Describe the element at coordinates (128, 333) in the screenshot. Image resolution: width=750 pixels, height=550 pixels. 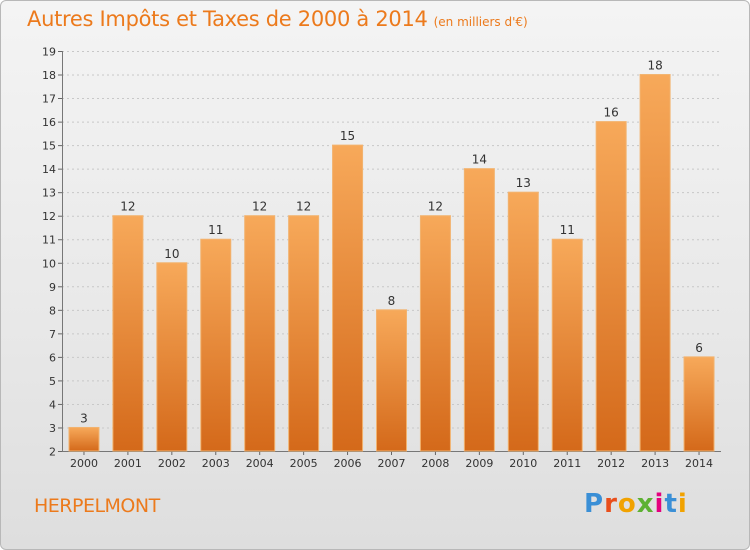
I see `bar-2001` at that location.